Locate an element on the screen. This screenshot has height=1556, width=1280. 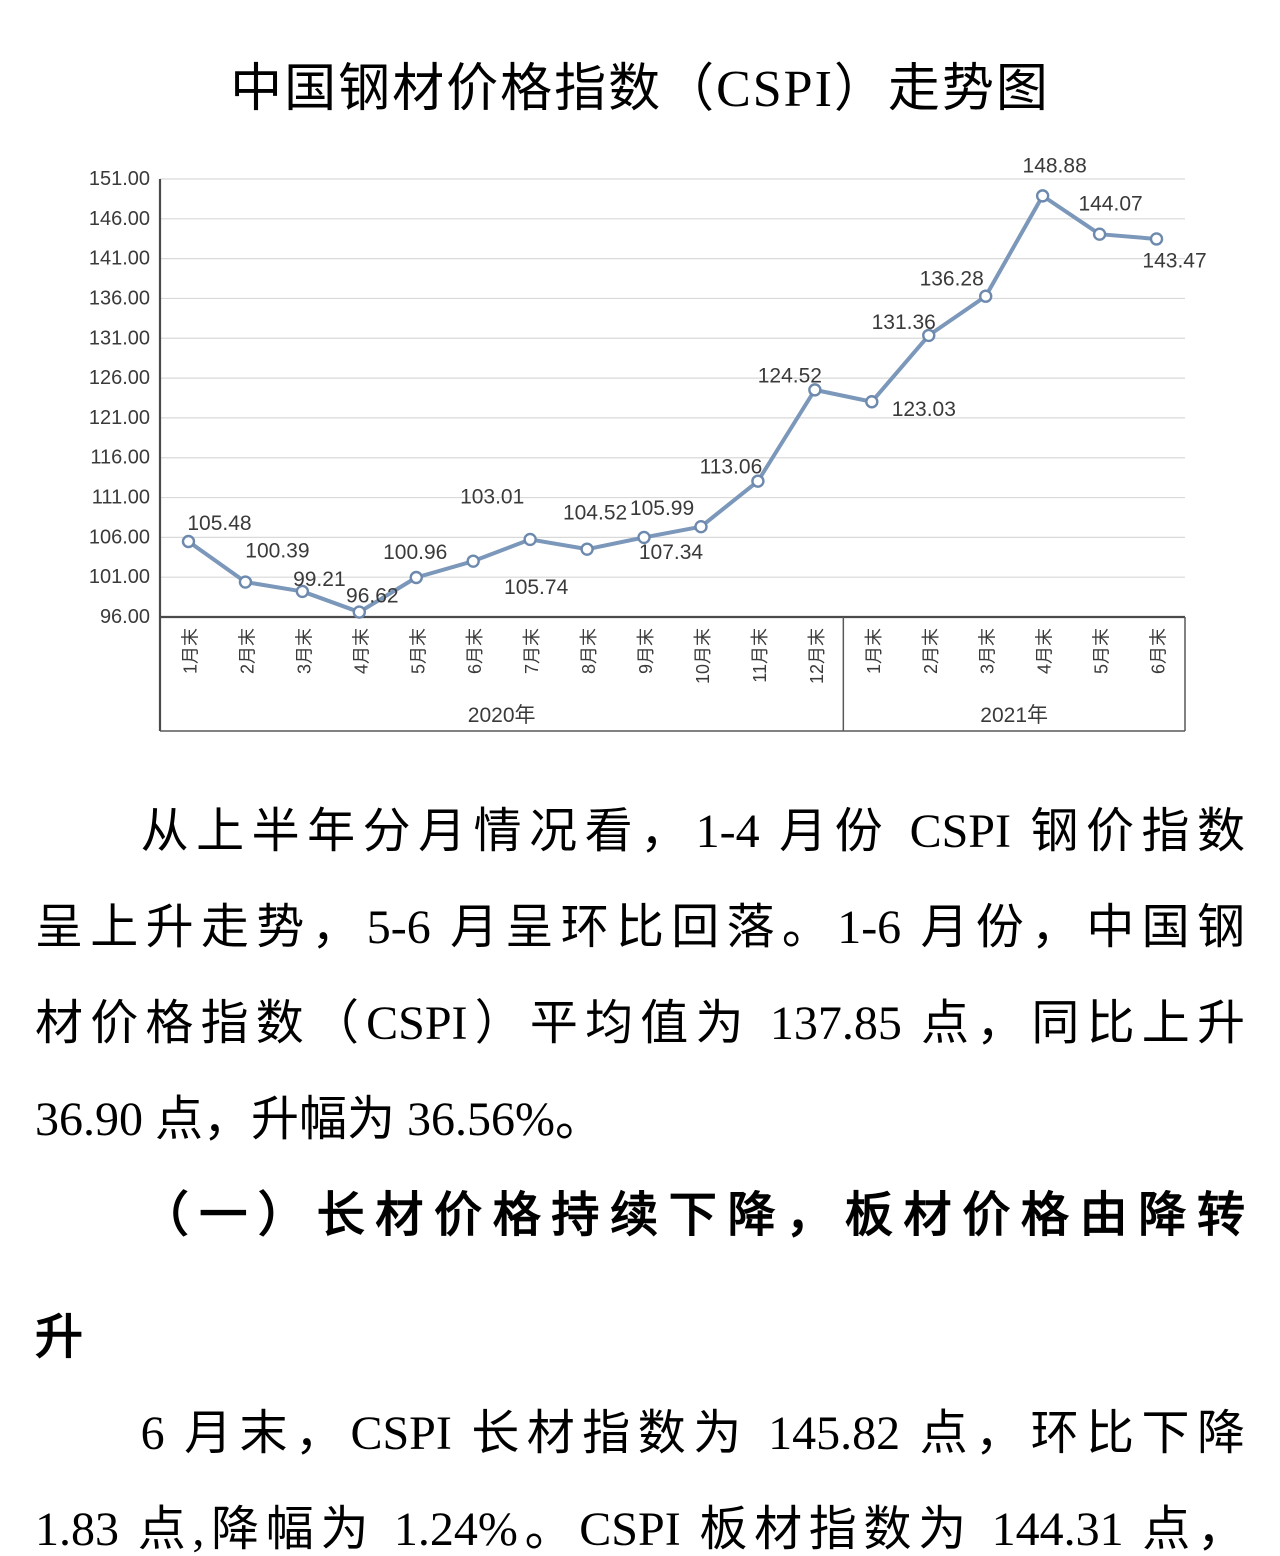
y-axis-tick-label: 136.00 is located at coordinates (119, 298).